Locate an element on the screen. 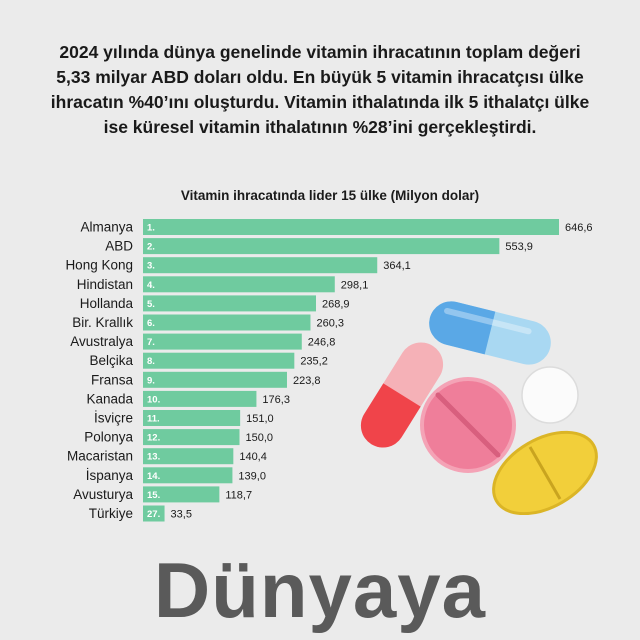 The width and height of the screenshot is (640, 640). category-label: Almanya is located at coordinates (106, 227).